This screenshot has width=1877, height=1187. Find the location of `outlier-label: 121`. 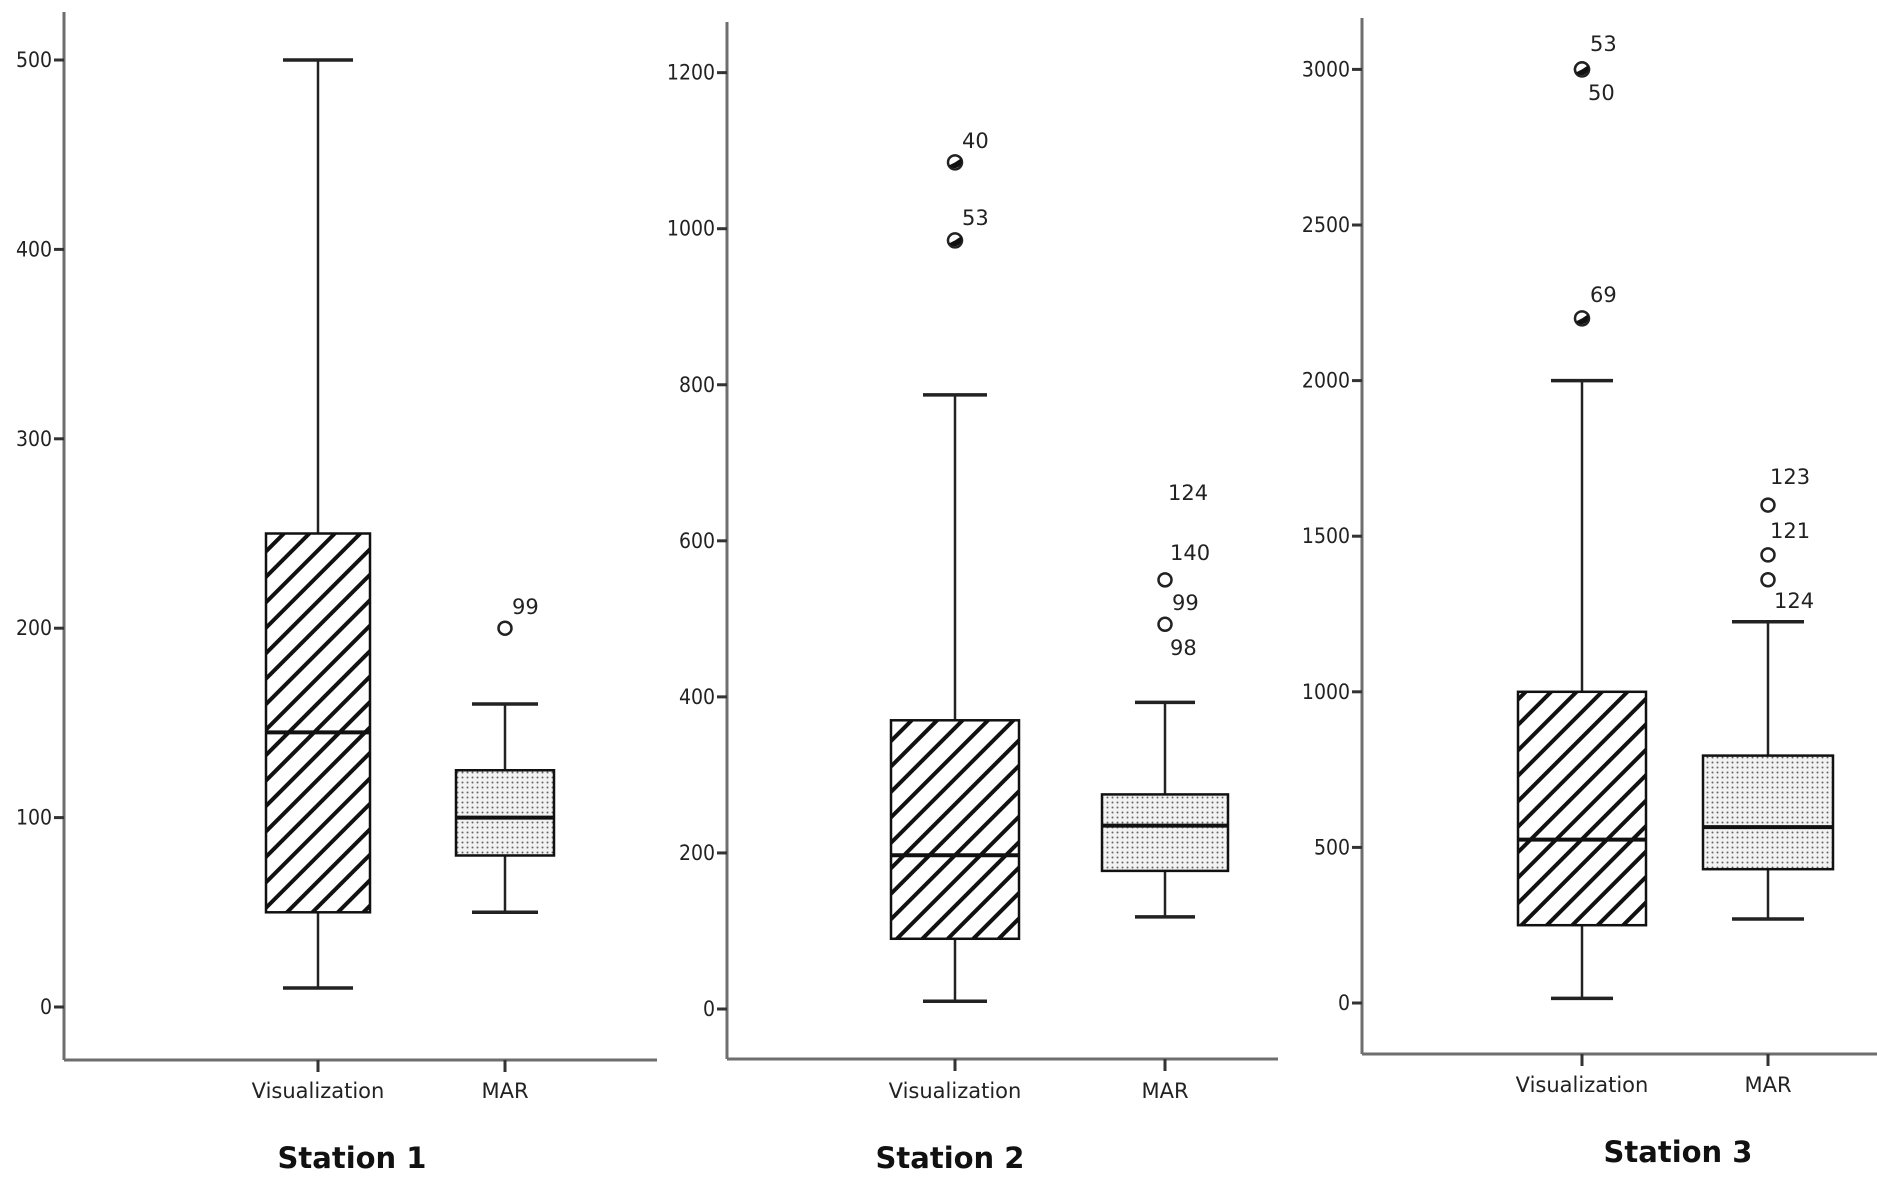

outlier-label: 121 is located at coordinates (1790, 531).